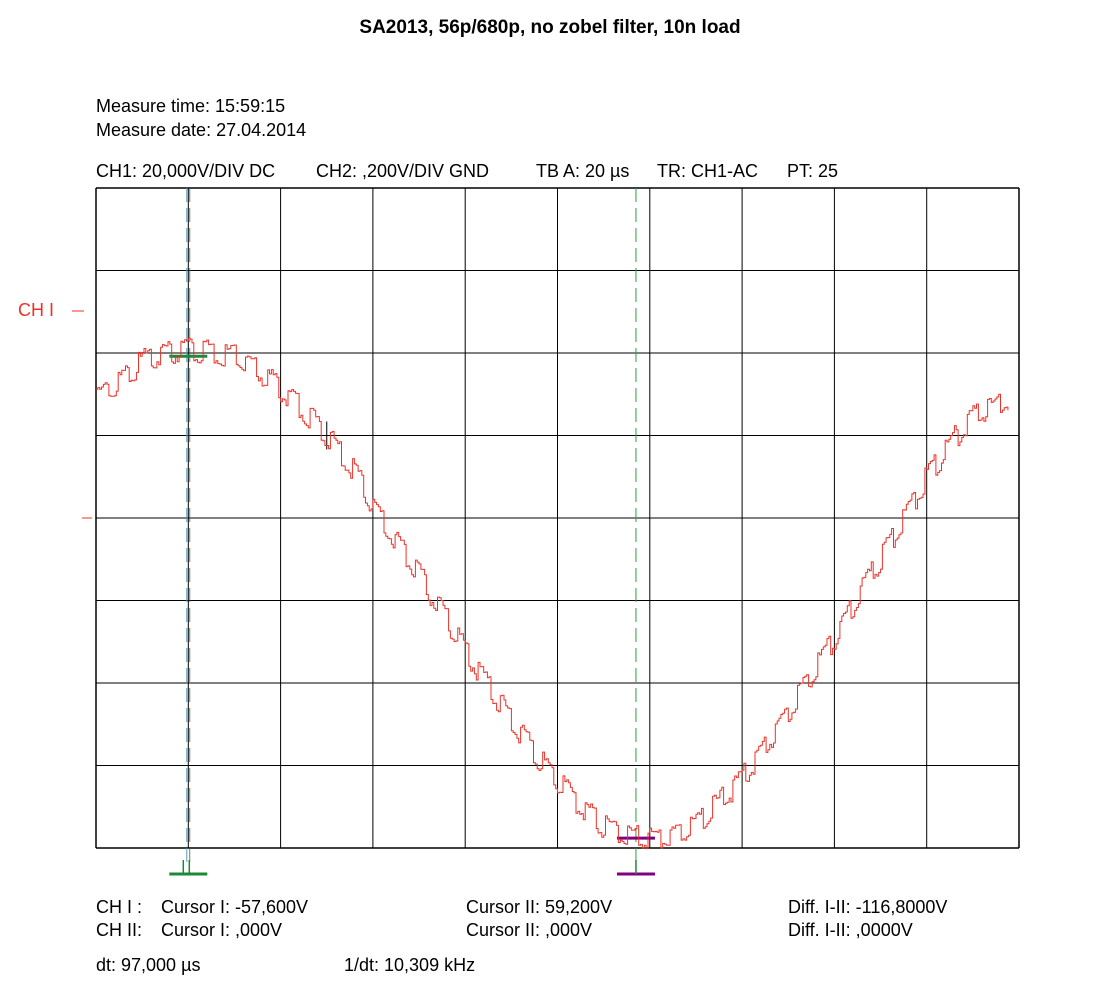 The image size is (1100, 1000). I want to click on trigger-setting: TR: CH1-AC, so click(708, 171).